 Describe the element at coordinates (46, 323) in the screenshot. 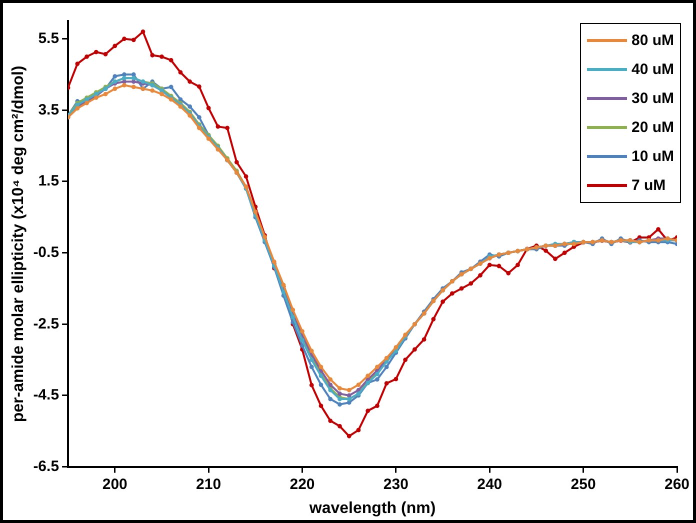

I see `y-tick-label: -2.5` at that location.